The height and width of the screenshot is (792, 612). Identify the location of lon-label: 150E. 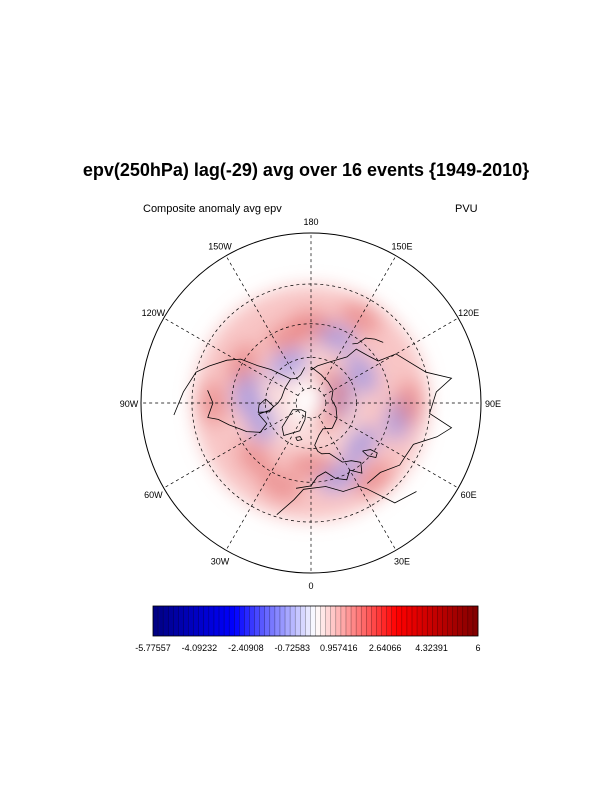
(401, 246).